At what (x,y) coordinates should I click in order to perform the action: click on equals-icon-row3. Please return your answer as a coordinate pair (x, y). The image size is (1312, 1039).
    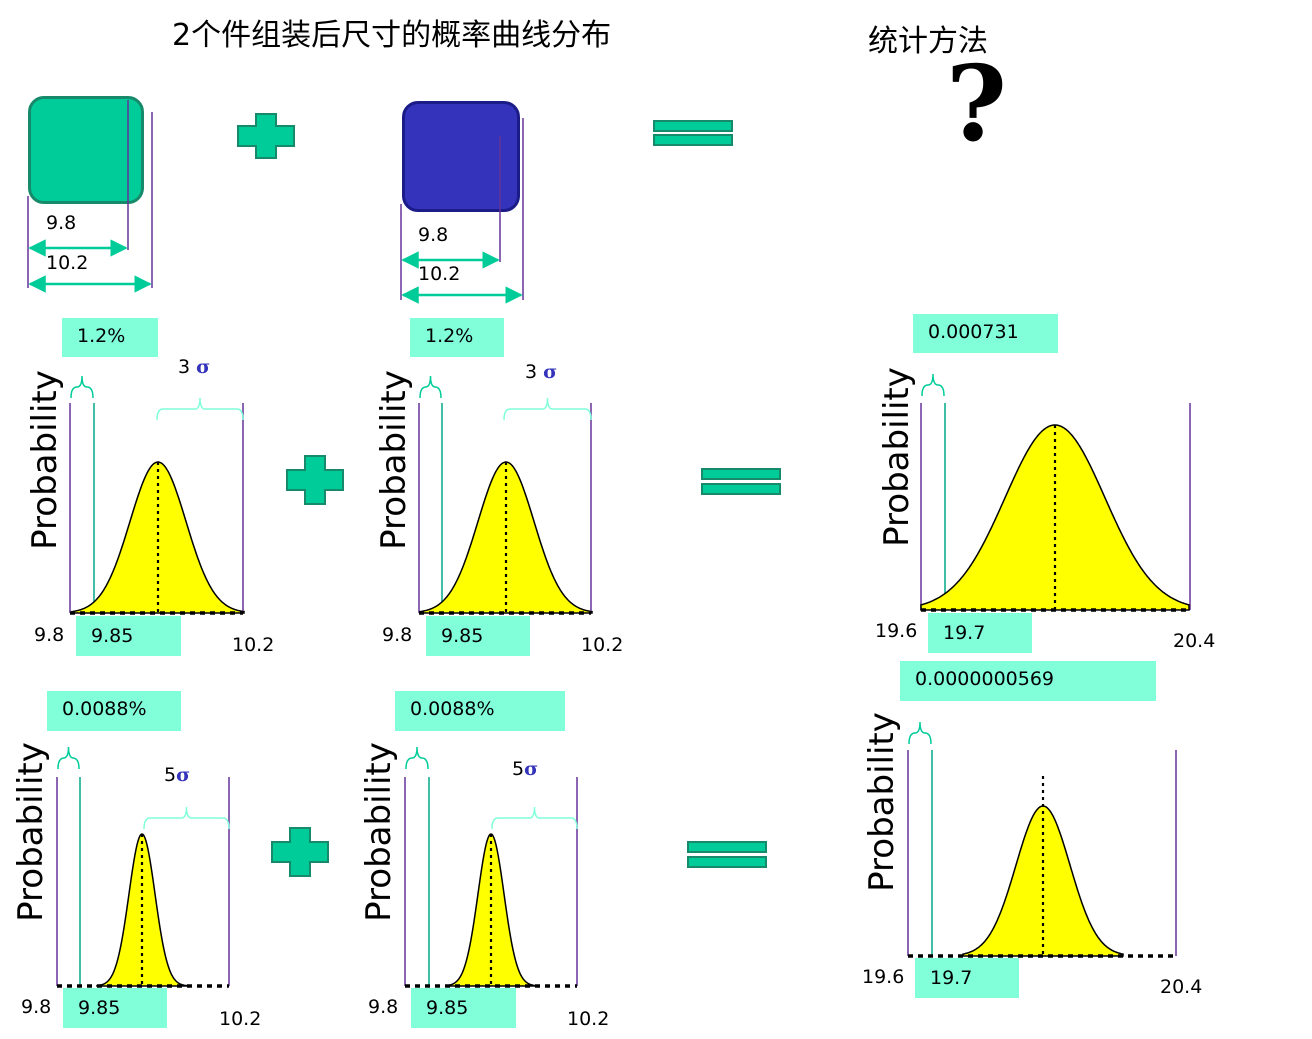
    Looking at the image, I should click on (741, 481).